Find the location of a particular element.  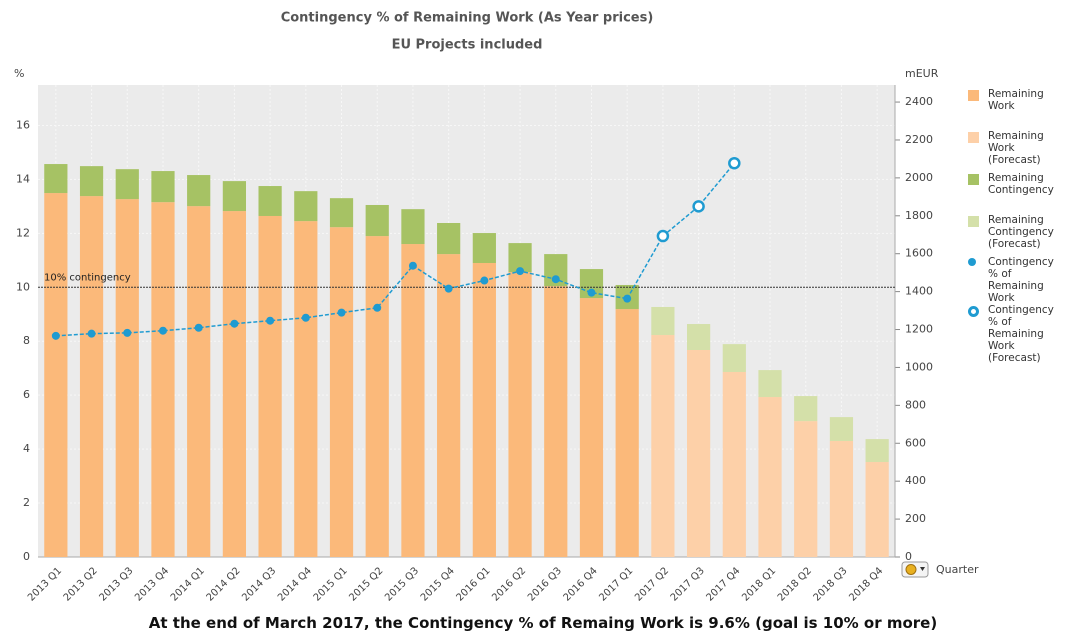

y2-tick-label: 800 is located at coordinates (915, 404).